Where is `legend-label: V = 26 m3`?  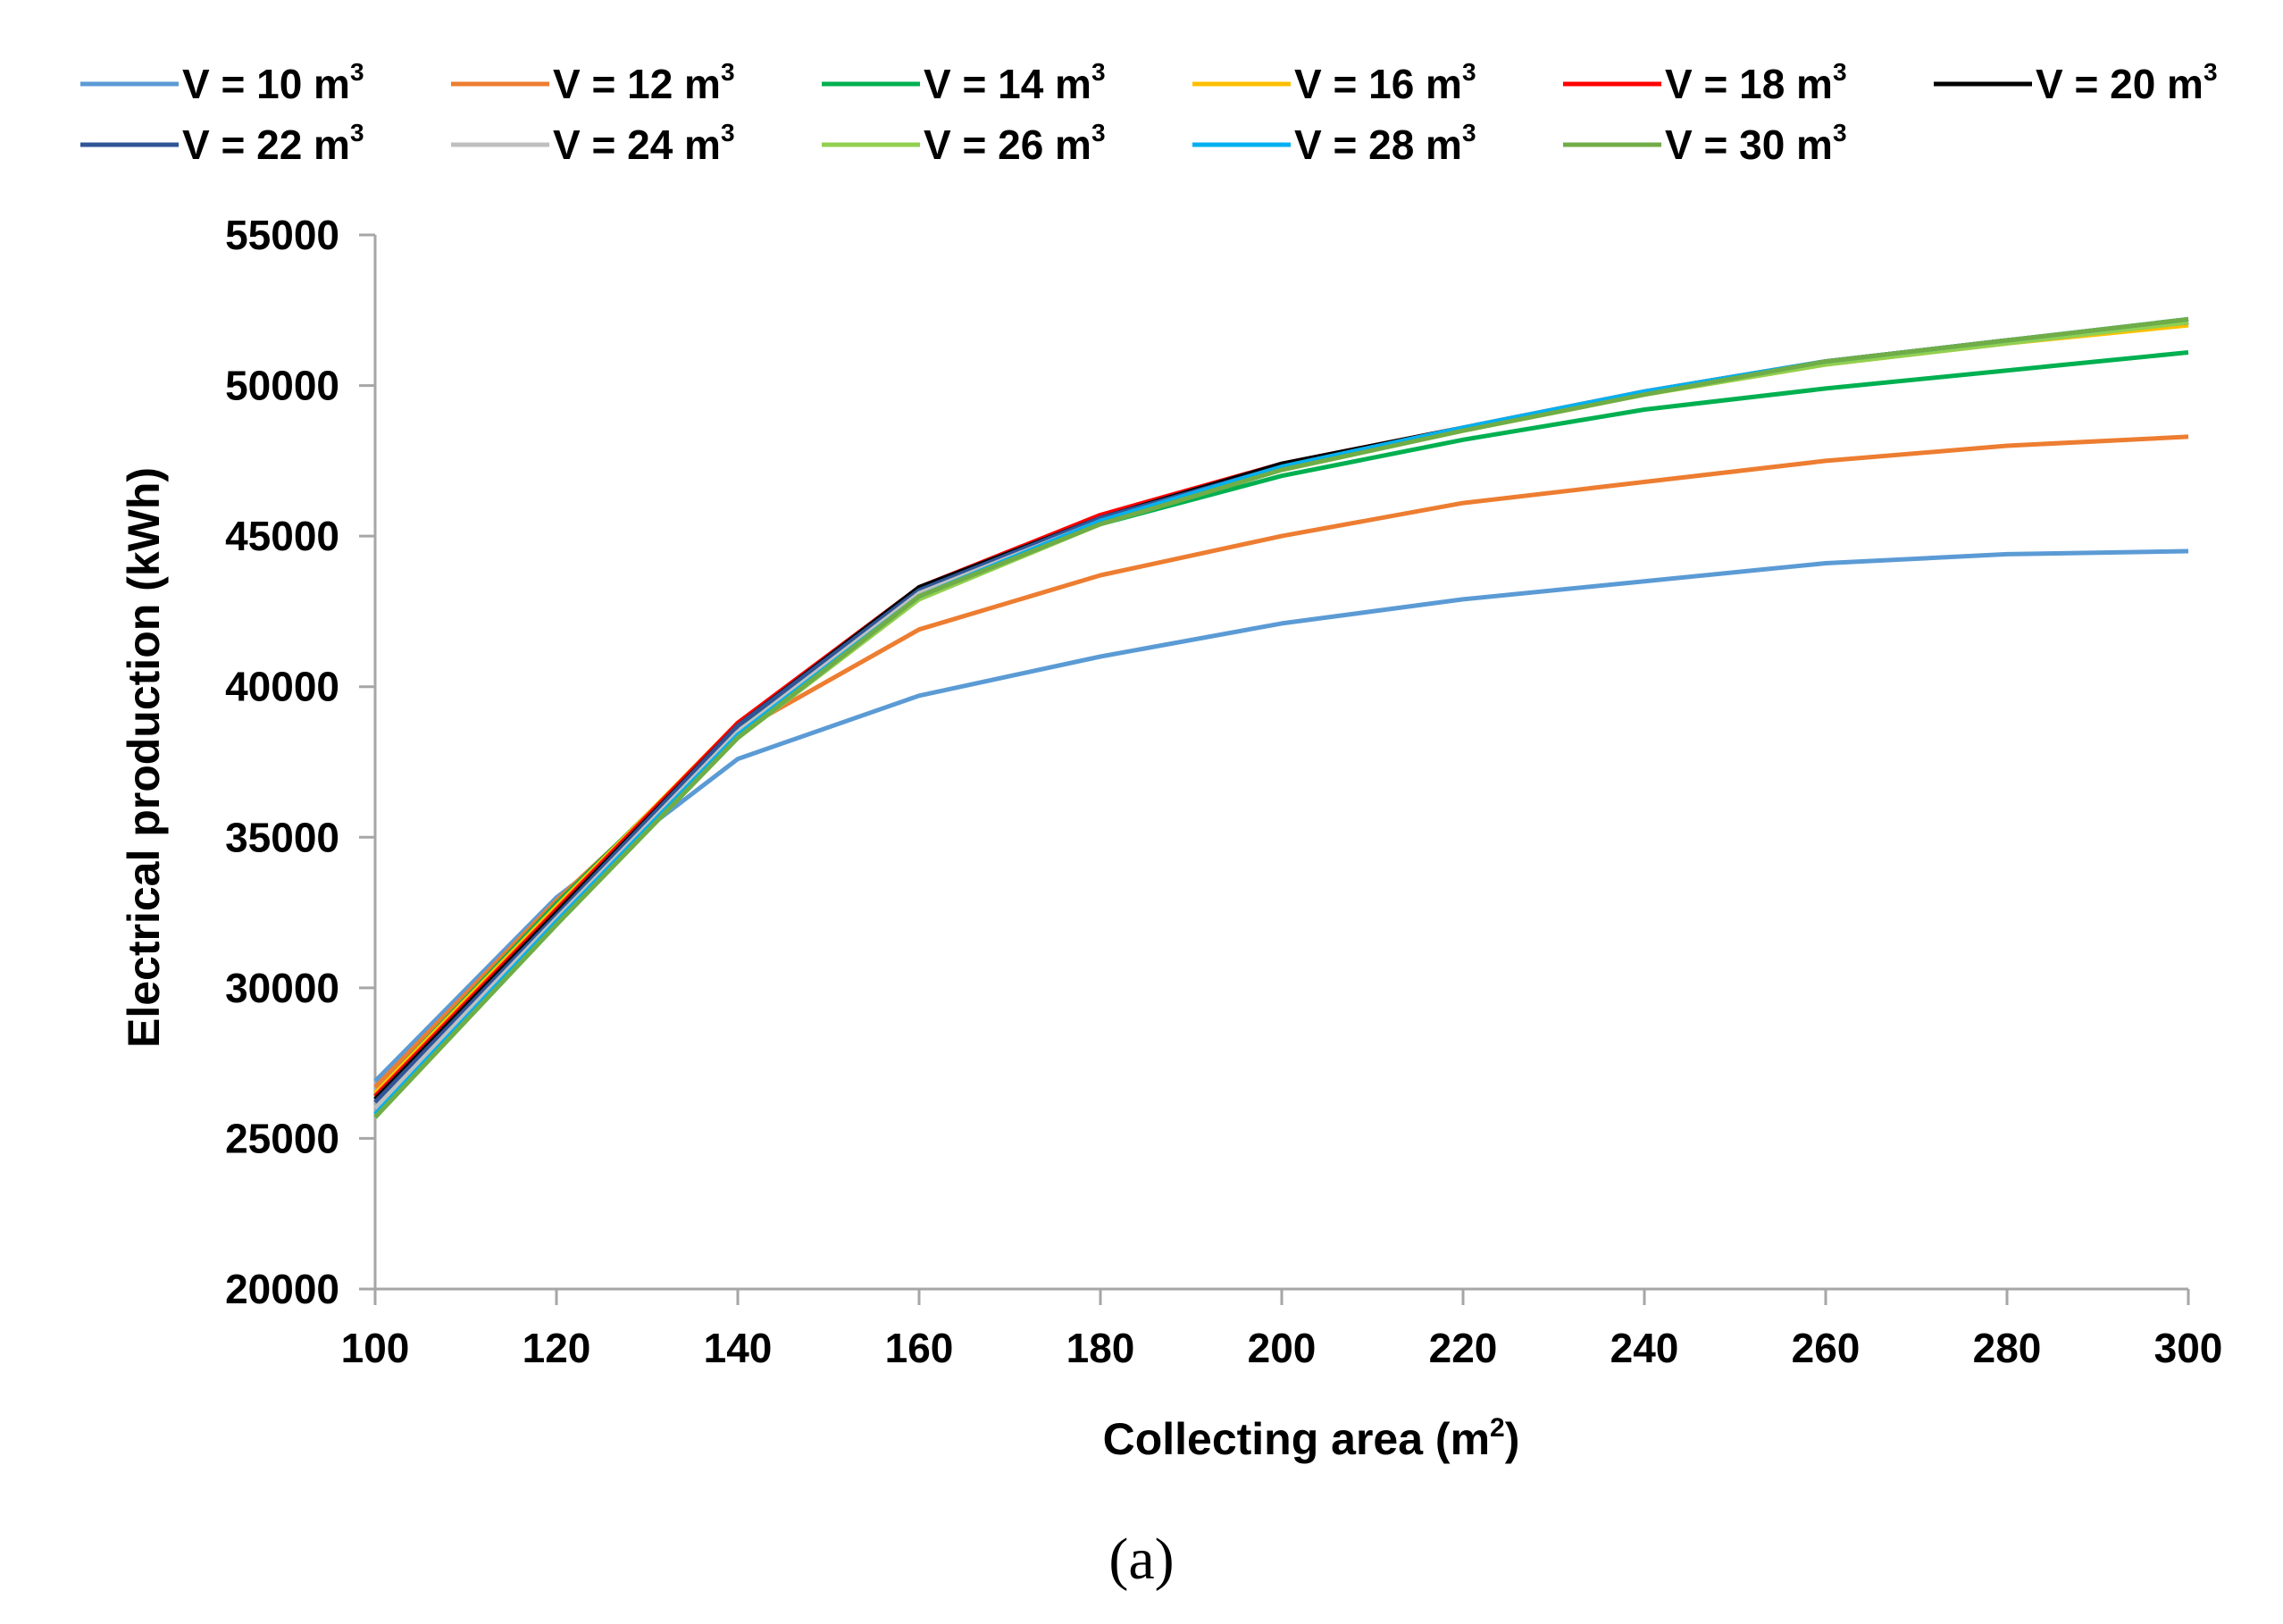
legend-label: V = 26 m3 is located at coordinates (1015, 143).